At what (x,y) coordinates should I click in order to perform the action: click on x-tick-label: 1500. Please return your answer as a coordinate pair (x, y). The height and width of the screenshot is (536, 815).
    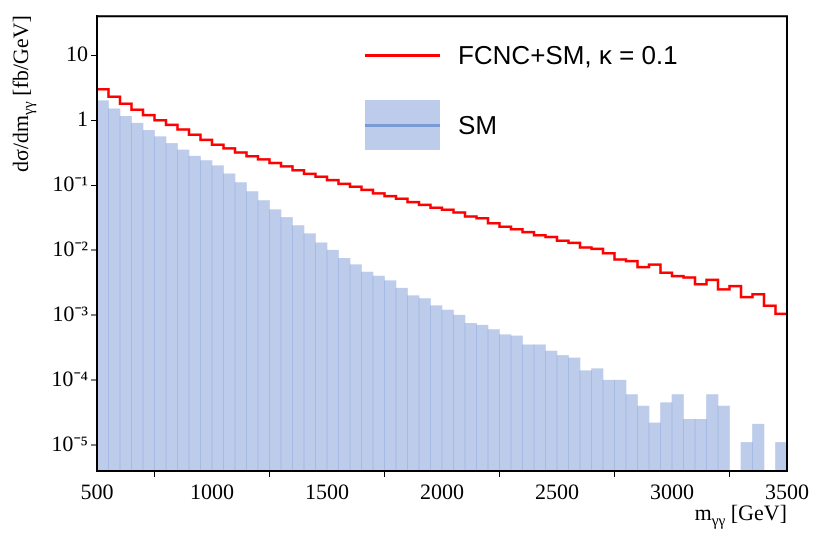
    Looking at the image, I should click on (327, 491).